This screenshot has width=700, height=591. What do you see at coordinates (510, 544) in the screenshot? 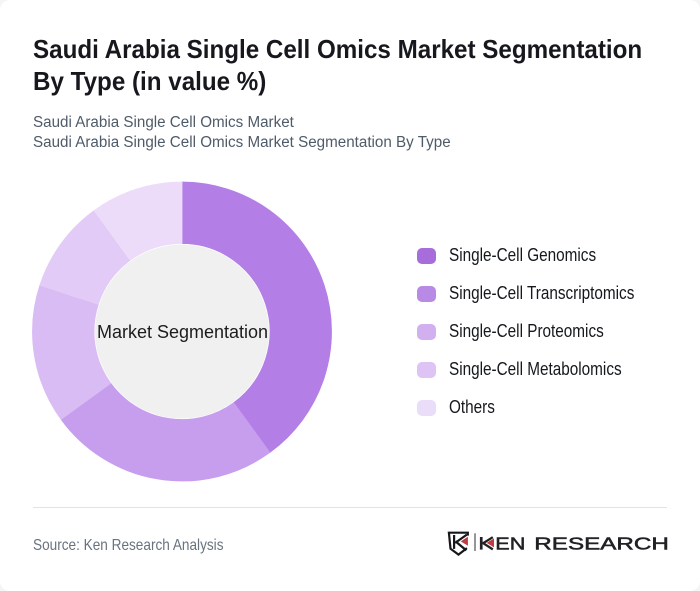
I see `svg-text: EN` at bounding box center [510, 544].